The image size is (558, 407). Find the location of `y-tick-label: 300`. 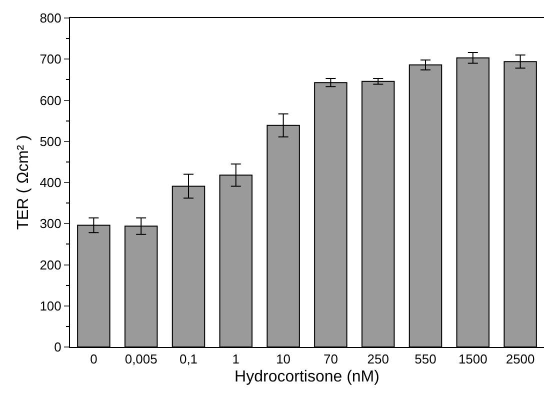

y-tick-label: 300 is located at coordinates (51, 224).